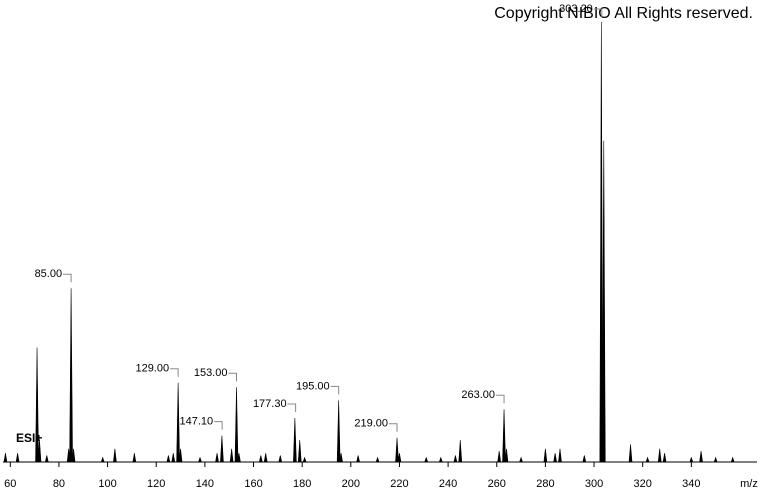 The height and width of the screenshot is (492, 760). Describe the element at coordinates (545, 484) in the screenshot. I see `x-tick-label: 280` at that location.